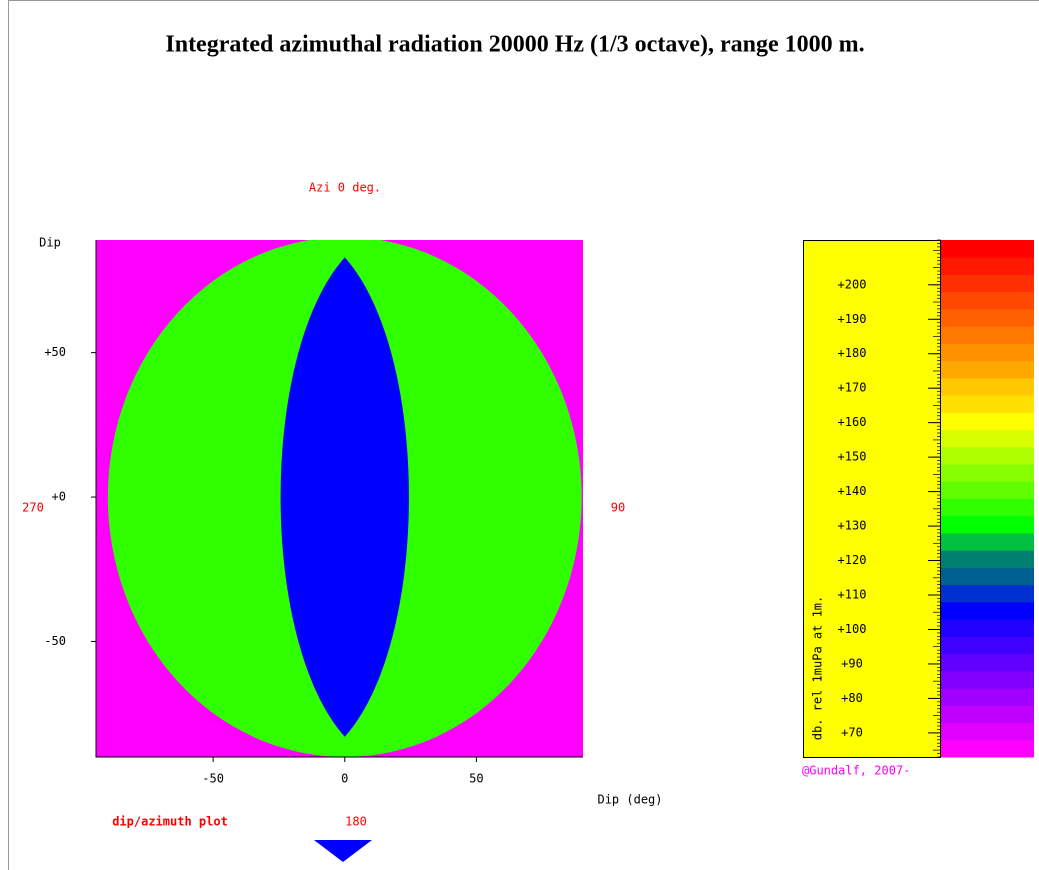  Describe the element at coordinates (852, 457) in the screenshot. I see `colorbar-tick-label: +150` at that location.